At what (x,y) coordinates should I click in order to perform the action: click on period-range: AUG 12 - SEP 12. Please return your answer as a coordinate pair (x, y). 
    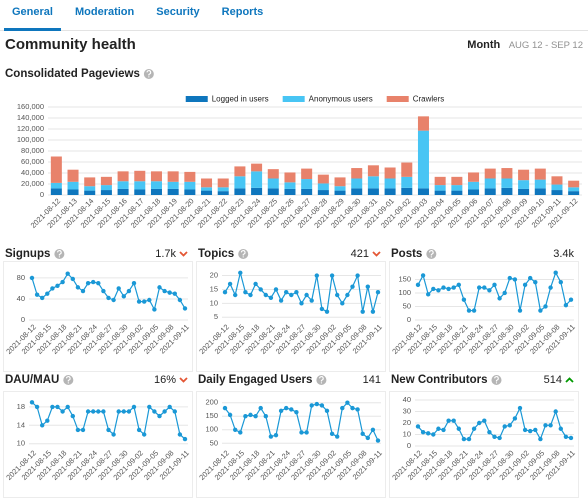
    Looking at the image, I should click on (546, 45).